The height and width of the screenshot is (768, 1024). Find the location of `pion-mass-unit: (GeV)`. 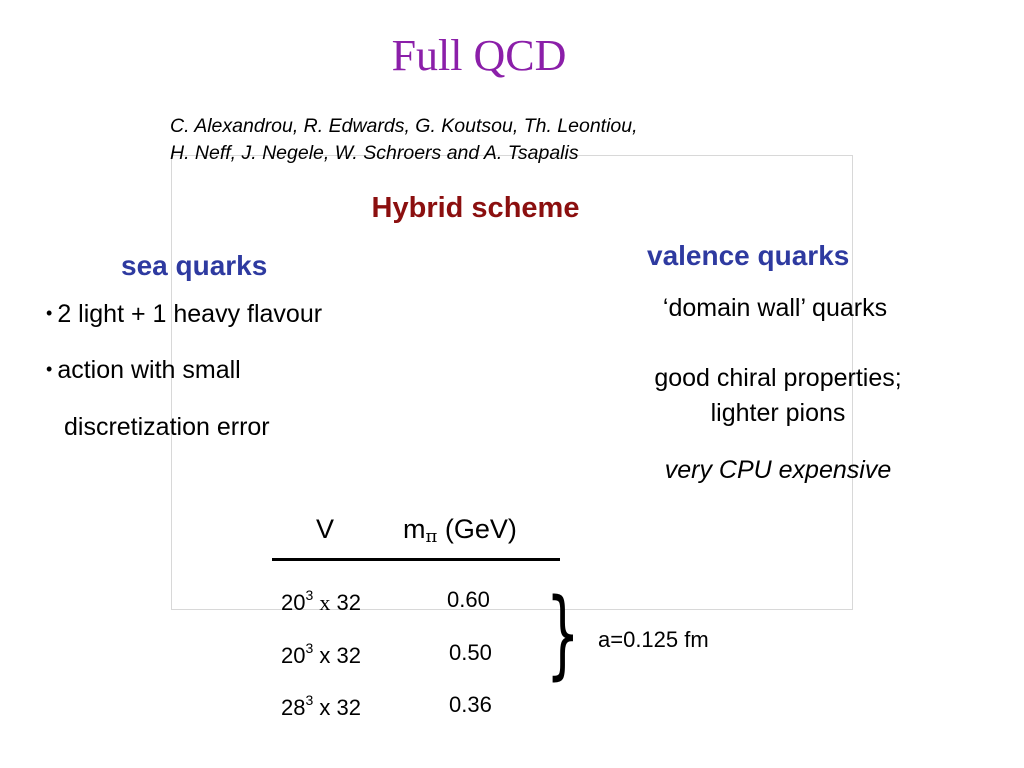

pion-mass-unit: (GeV) is located at coordinates (480, 529).